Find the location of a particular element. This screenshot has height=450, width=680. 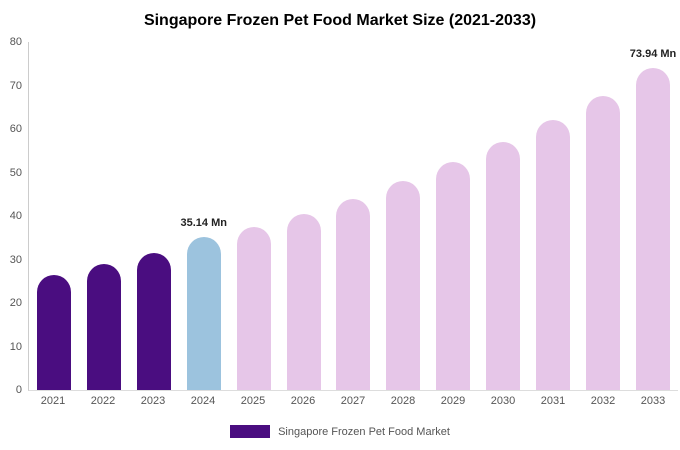

bar-2033 is located at coordinates (653, 229).